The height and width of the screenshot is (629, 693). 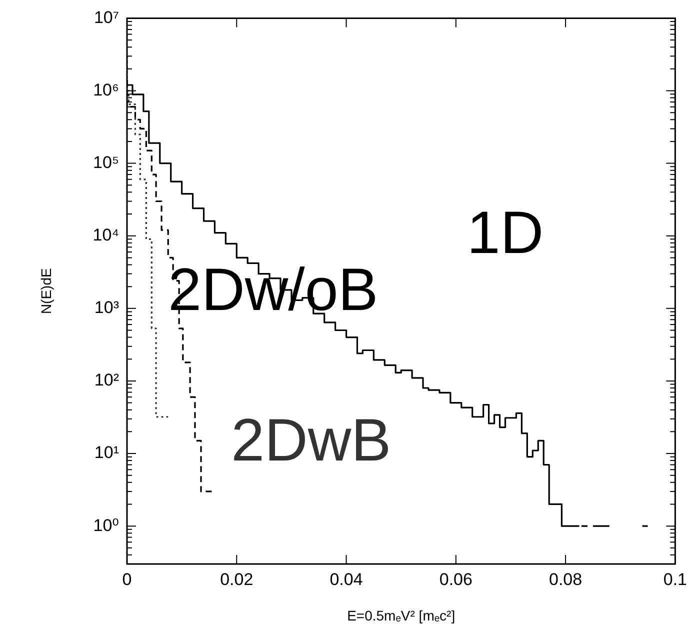 I want to click on x-tick-label: 0.06, so click(x=455, y=579).